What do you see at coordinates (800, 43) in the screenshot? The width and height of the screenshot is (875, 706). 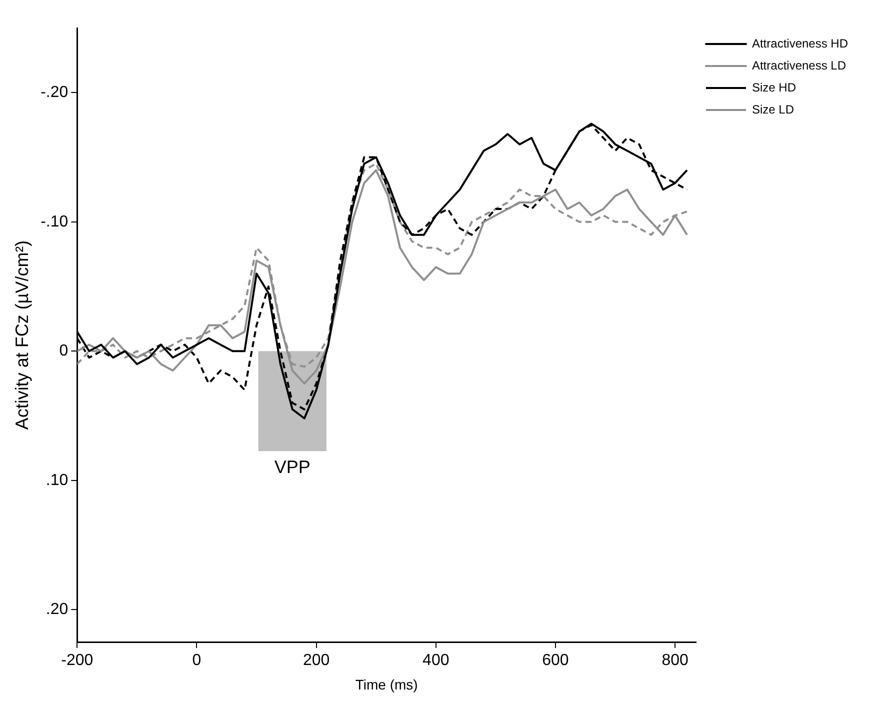 I see `legend-label: Attractiveness HD` at bounding box center [800, 43].